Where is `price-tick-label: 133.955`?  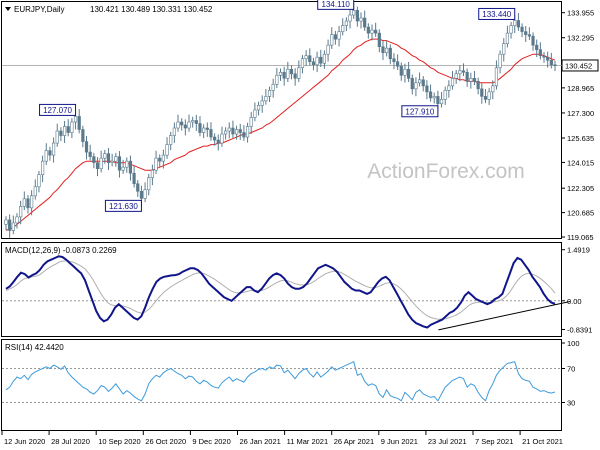 price-tick-label: 133.955 is located at coordinates (580, 13).